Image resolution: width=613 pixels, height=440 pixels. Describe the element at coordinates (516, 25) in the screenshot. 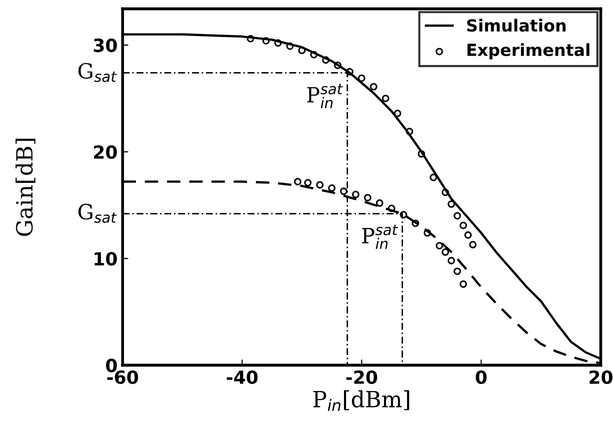

I see `legend-label: Simulation` at that location.